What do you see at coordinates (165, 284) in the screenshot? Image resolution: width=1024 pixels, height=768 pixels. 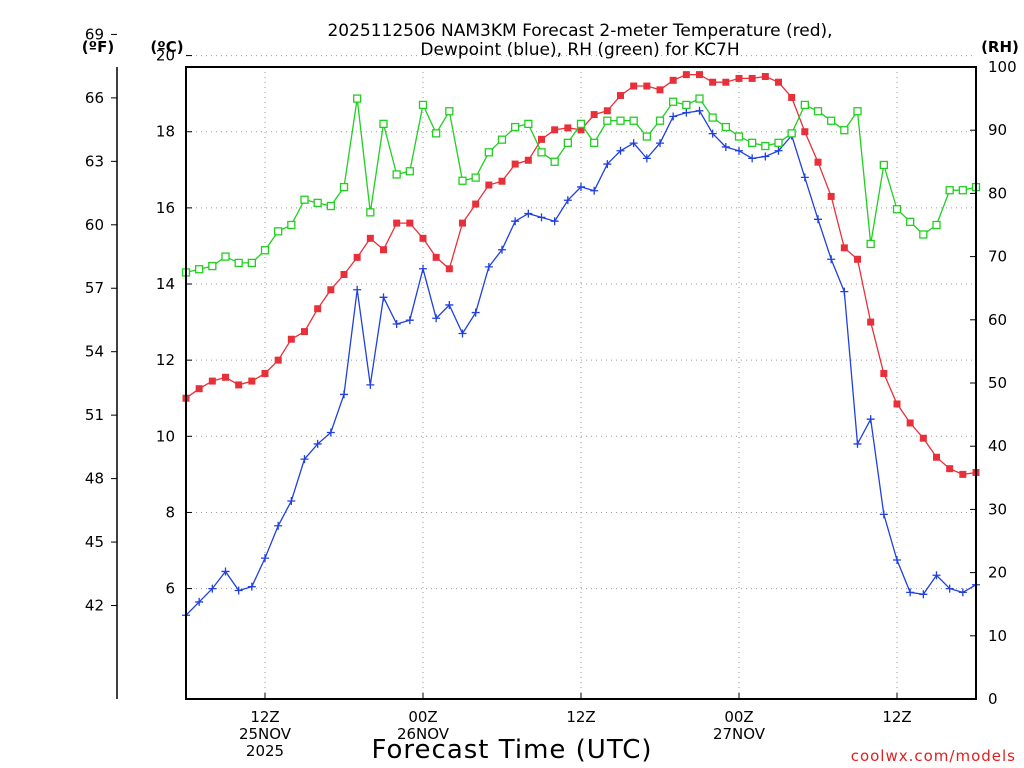 I see `celsius-tick-label: 14` at bounding box center [165, 284].